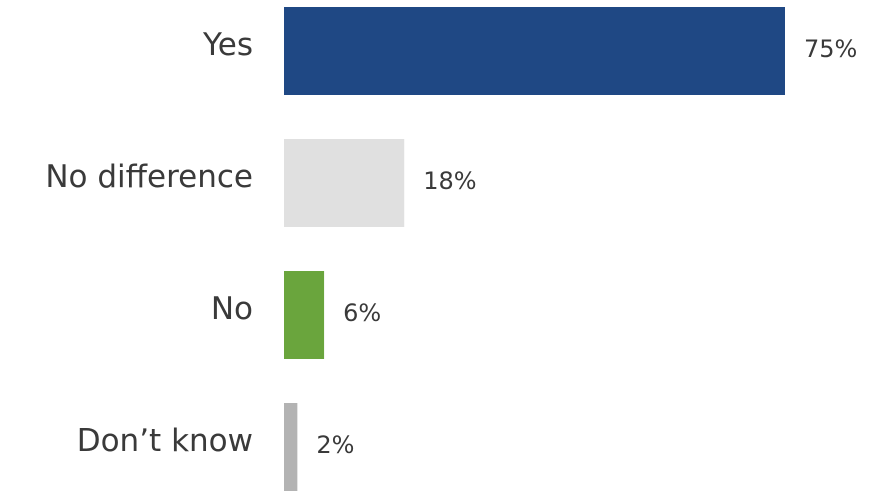 Image resolution: width=876 pixels, height=493 pixels. I want to click on value-label-no: 6%, so click(362, 313).